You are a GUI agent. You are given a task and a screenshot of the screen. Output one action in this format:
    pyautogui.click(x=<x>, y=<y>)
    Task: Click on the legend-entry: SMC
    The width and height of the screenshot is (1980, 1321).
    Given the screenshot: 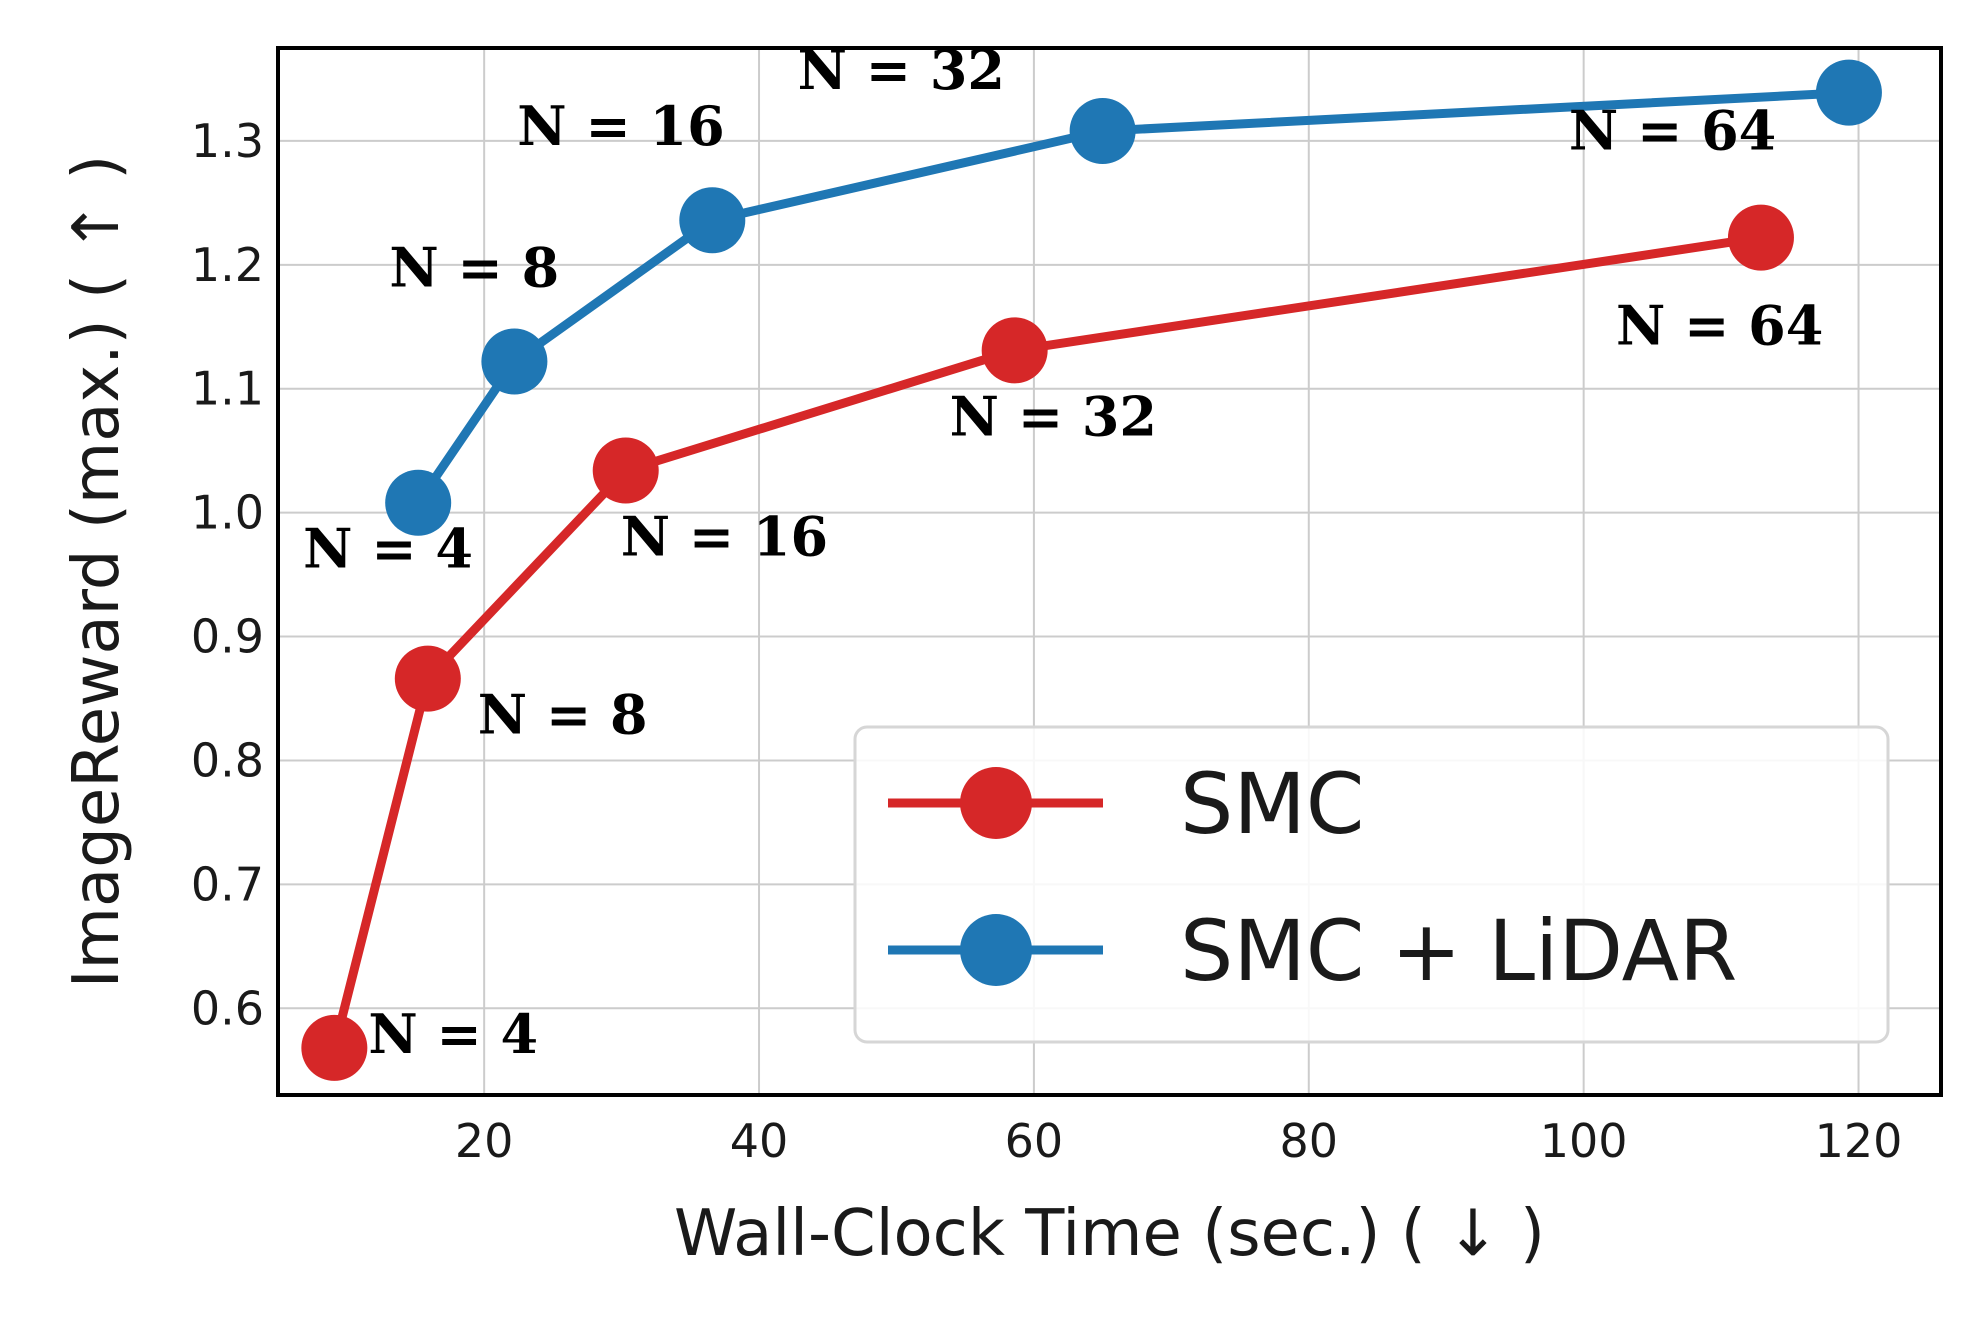 What is the action you would take?
    pyautogui.click(x=1272, y=804)
    